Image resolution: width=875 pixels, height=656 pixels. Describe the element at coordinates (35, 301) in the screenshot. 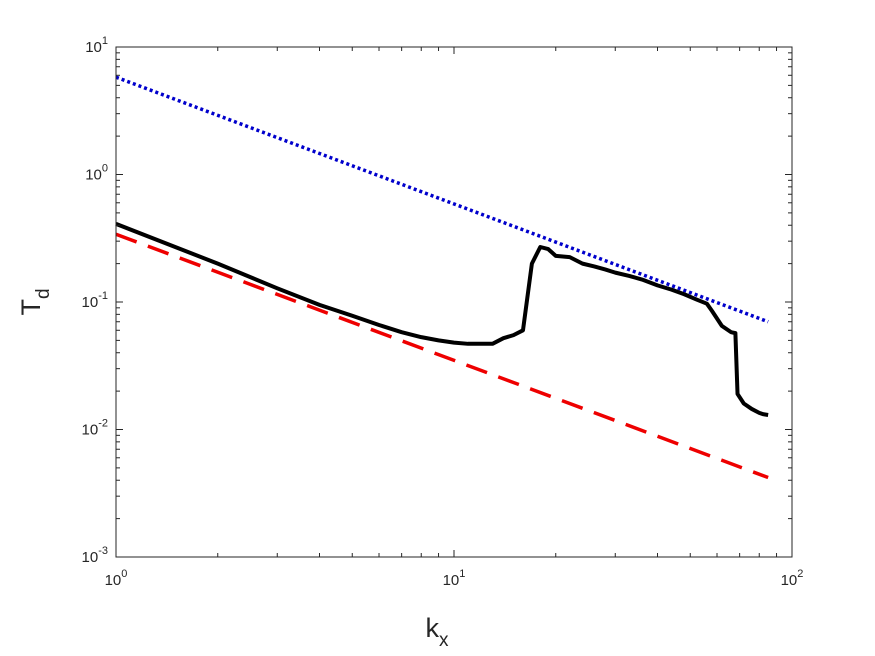

I see `y-axis-label: Td` at that location.